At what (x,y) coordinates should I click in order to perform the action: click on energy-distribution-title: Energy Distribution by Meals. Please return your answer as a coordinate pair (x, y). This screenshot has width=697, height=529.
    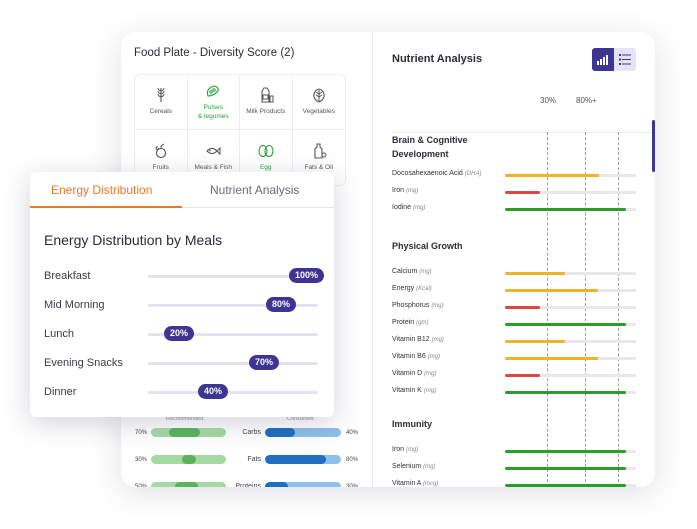
    Looking at the image, I should click on (133, 240).